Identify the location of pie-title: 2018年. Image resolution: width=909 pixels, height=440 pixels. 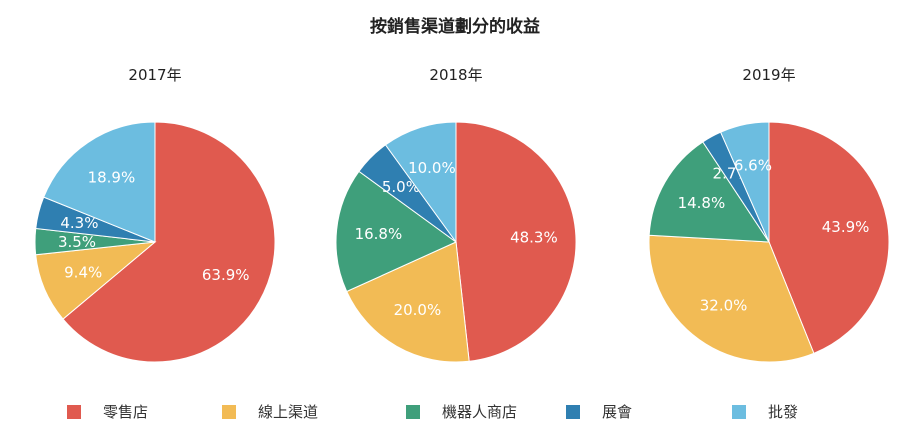
(455, 75).